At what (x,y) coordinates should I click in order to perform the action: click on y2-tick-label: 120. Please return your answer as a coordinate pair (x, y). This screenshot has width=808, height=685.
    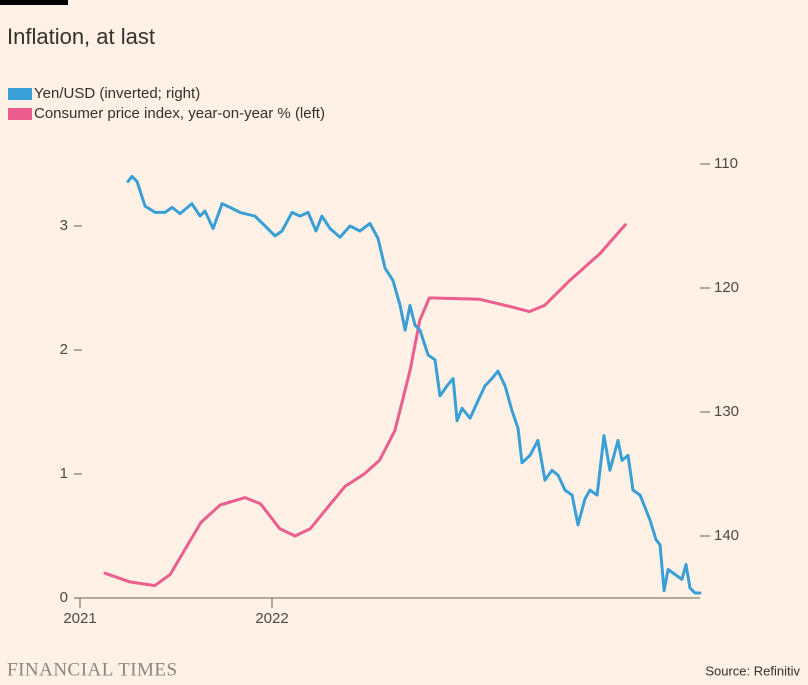
    Looking at the image, I should click on (726, 287).